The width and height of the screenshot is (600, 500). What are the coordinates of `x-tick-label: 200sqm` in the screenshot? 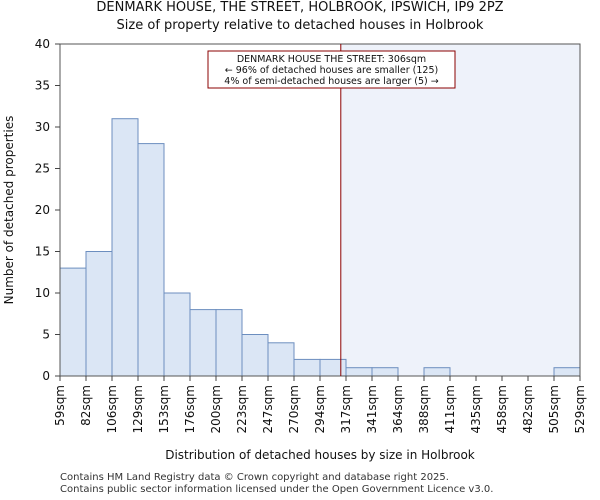 It's located at (216, 409).